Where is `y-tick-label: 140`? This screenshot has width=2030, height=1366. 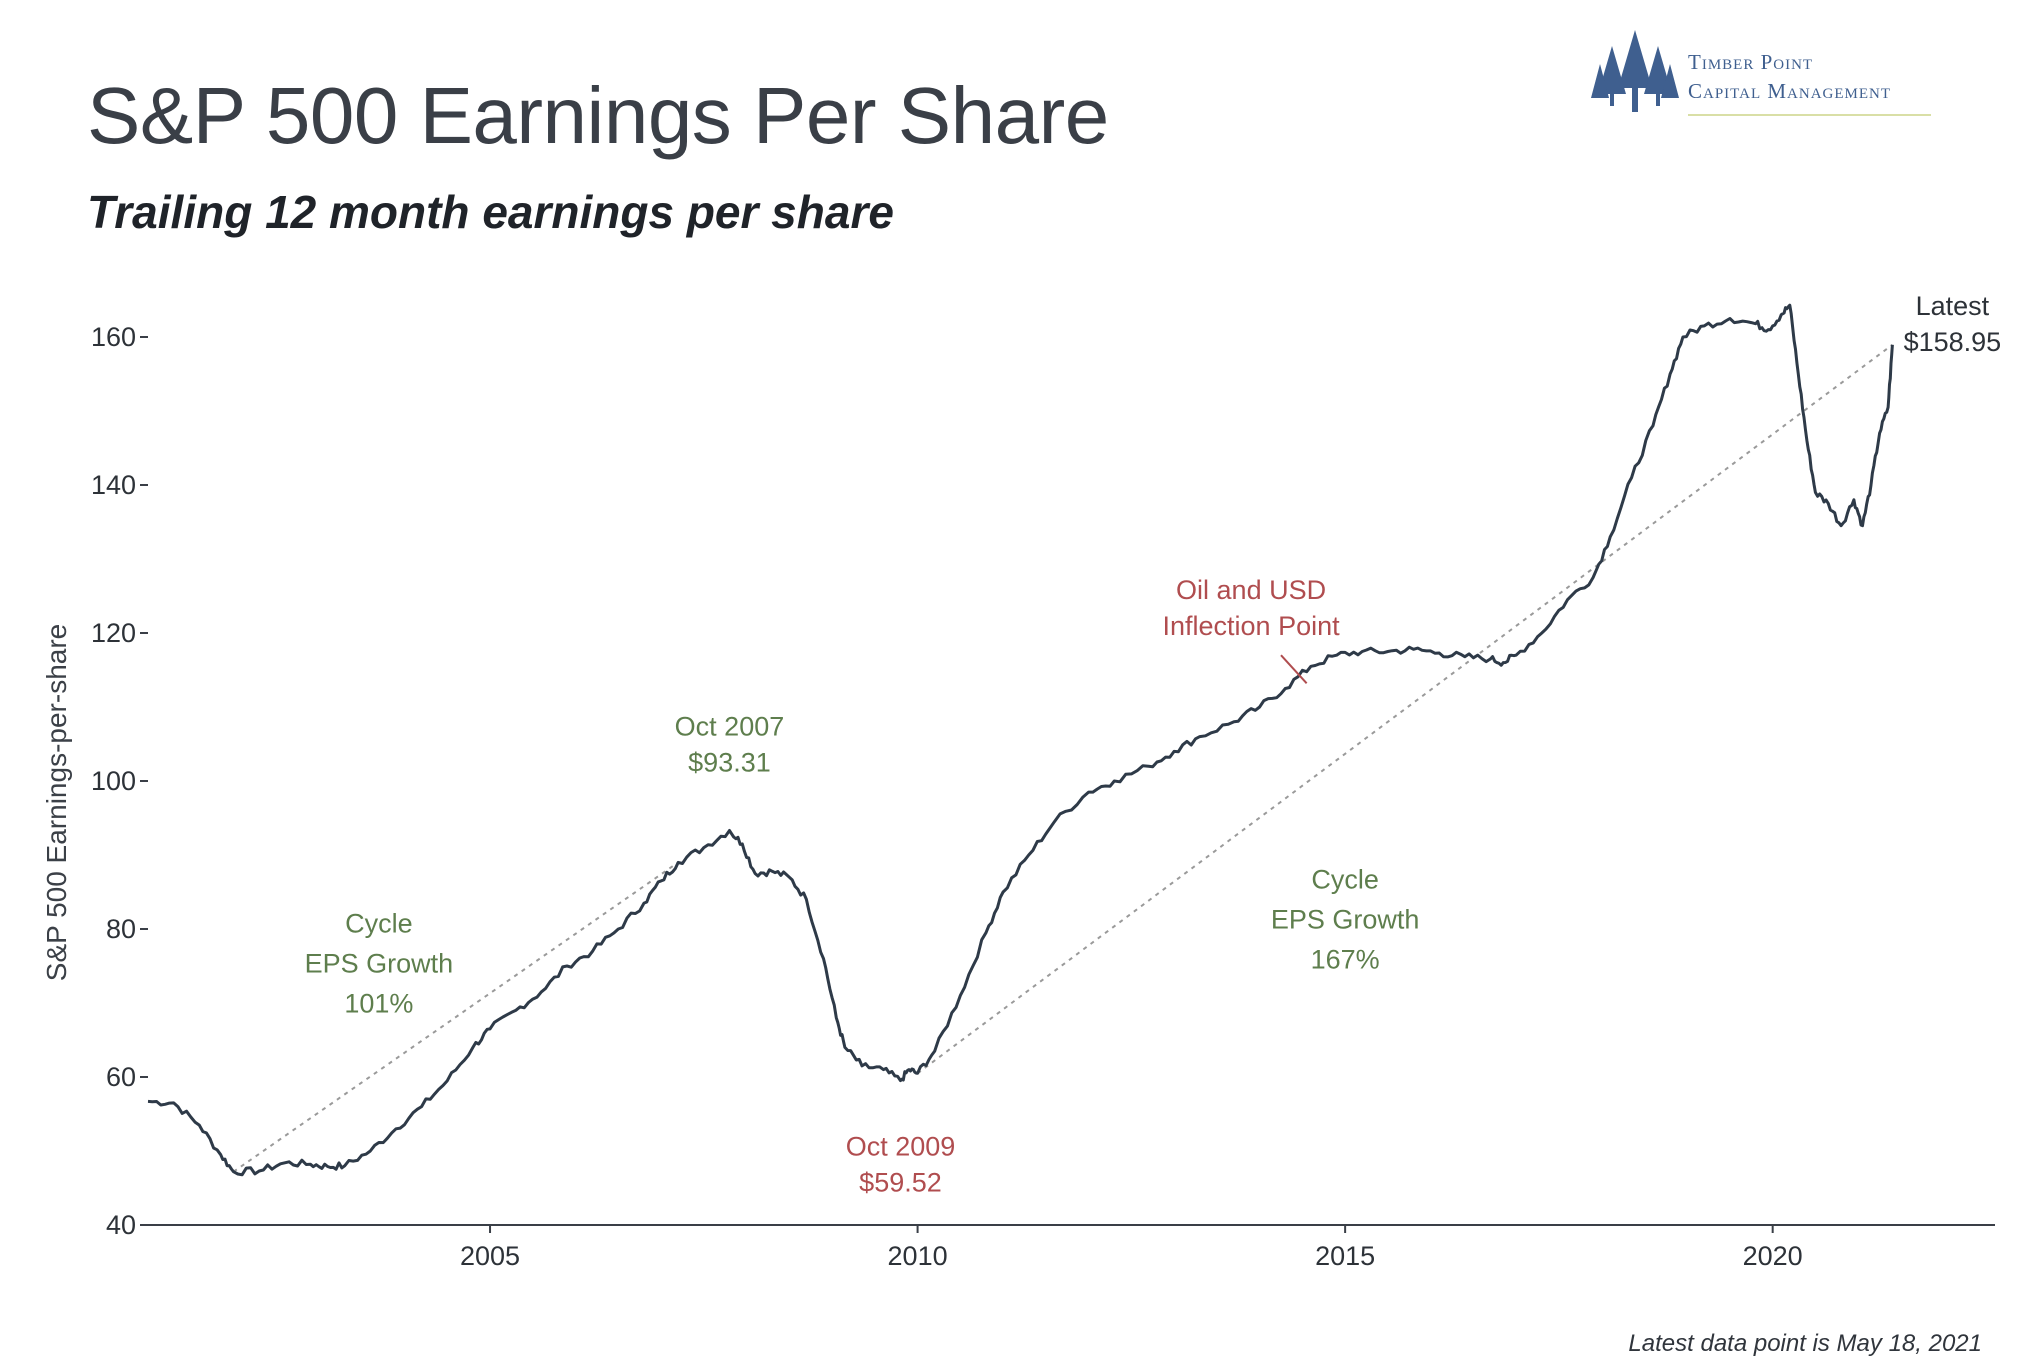
y-tick-label: 140 is located at coordinates (113, 485).